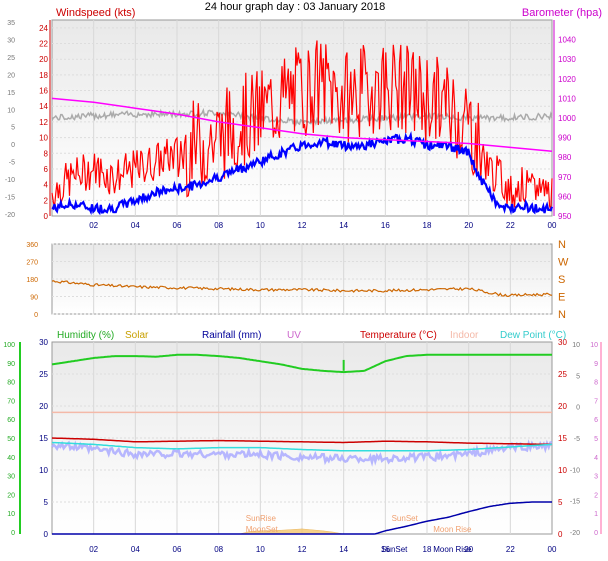 The image size is (608, 561). I want to click on windspeed-tick-label: 12, so click(43, 122).